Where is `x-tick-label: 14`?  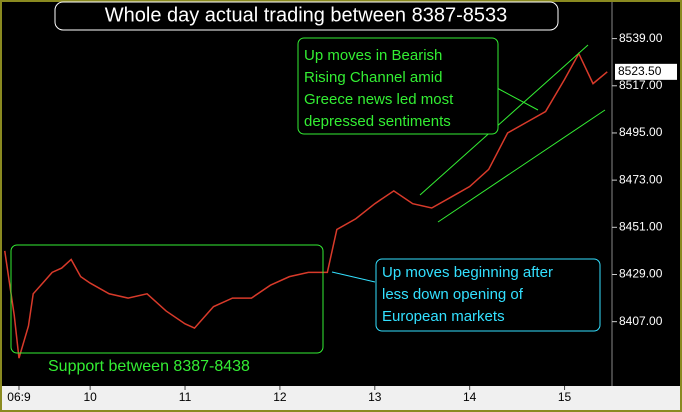 x-tick-label: 14 is located at coordinates (470, 397).